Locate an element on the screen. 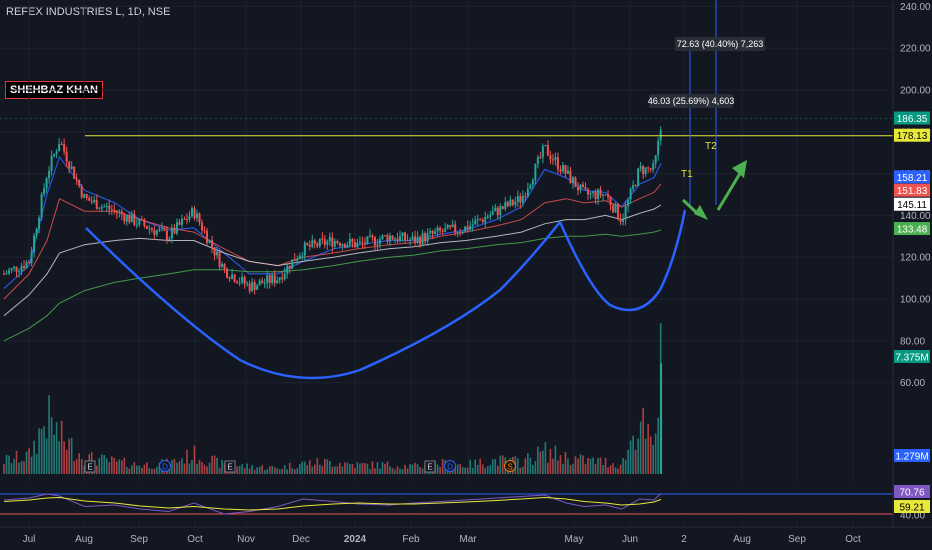 The width and height of the screenshot is (932, 550). handle-curve is located at coordinates (622, 260).